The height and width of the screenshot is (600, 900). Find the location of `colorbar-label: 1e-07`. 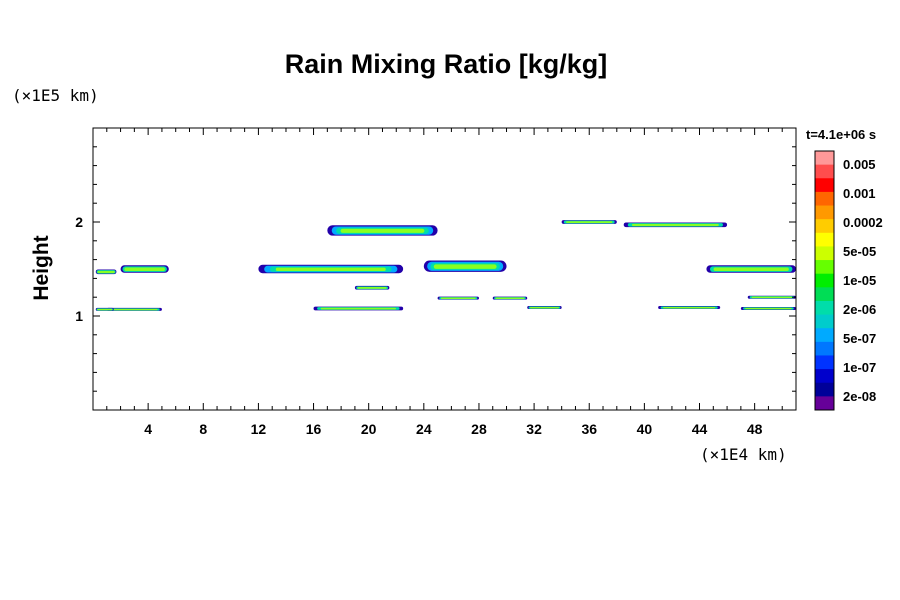

colorbar-label: 1e-07 is located at coordinates (859, 367).